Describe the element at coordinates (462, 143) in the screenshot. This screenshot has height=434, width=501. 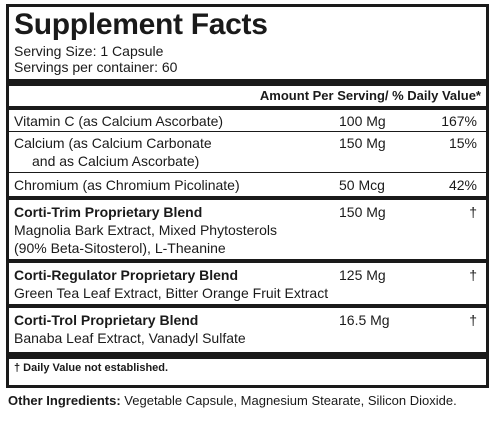
I see `nutrient-daily-value: 15%` at that location.